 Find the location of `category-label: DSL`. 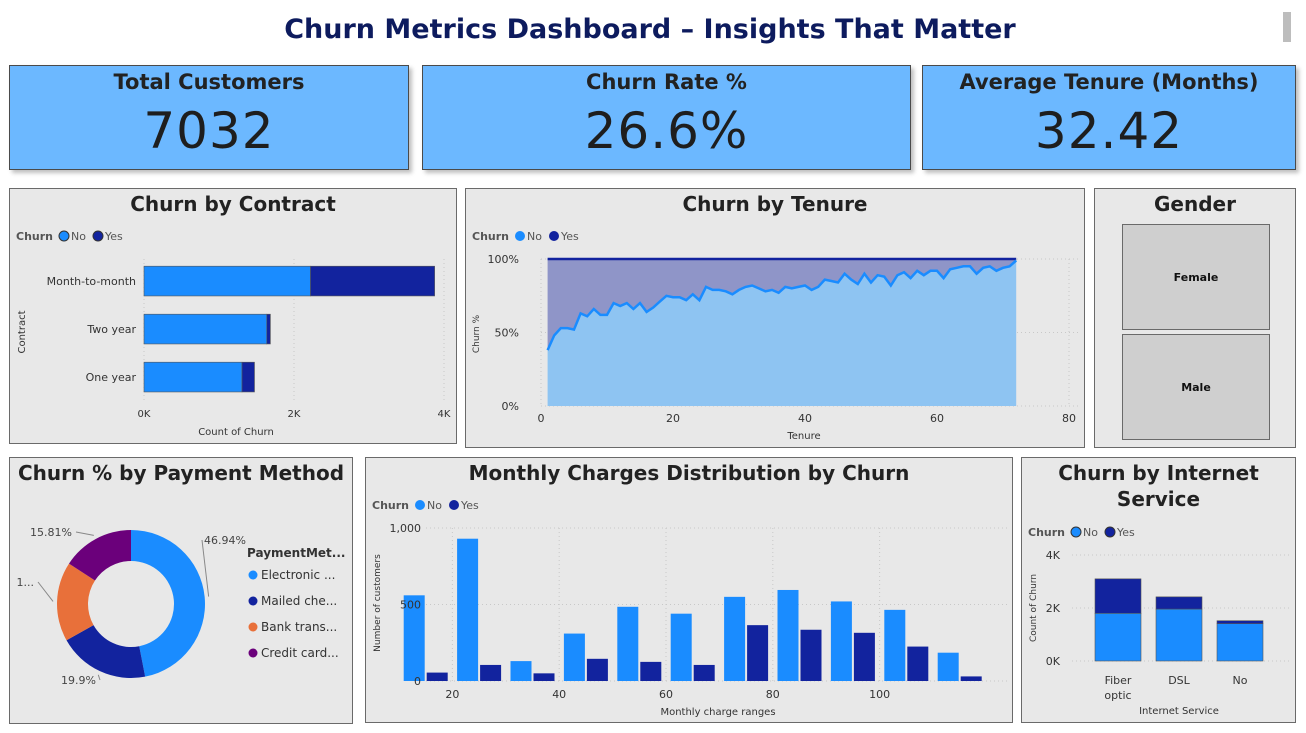

category-label: DSL is located at coordinates (1179, 680).